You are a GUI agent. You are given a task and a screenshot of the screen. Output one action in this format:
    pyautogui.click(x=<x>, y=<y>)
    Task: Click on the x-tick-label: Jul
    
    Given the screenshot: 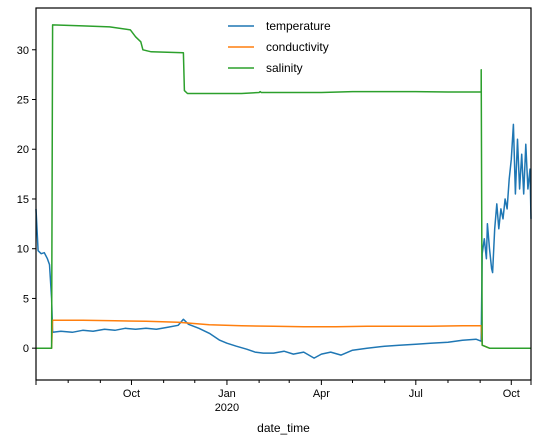 What is the action you would take?
    pyautogui.click(x=416, y=394)
    